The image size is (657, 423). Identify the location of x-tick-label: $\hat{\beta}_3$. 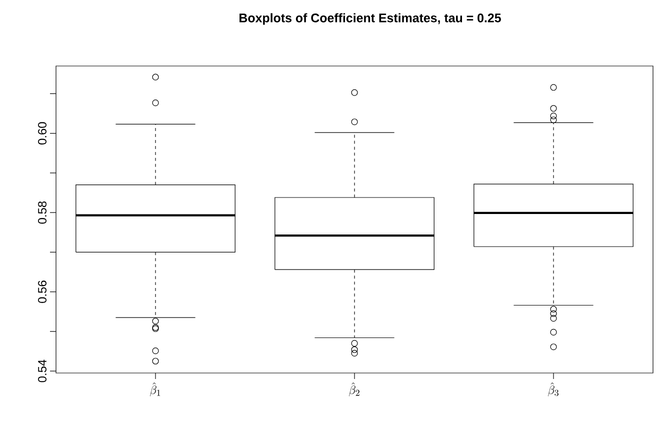
(553, 389).